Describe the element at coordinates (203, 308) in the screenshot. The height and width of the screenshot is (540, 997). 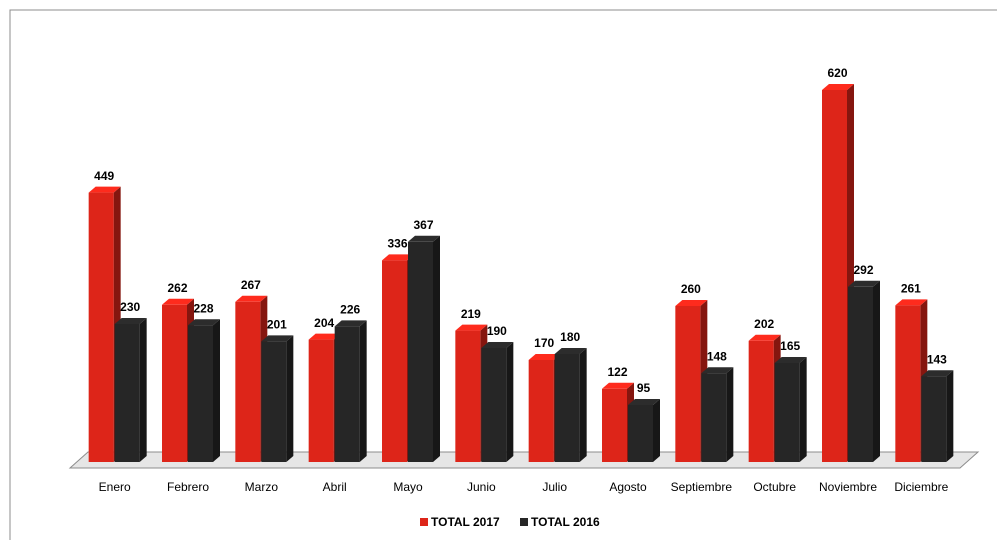
I see `data-label: 228` at that location.